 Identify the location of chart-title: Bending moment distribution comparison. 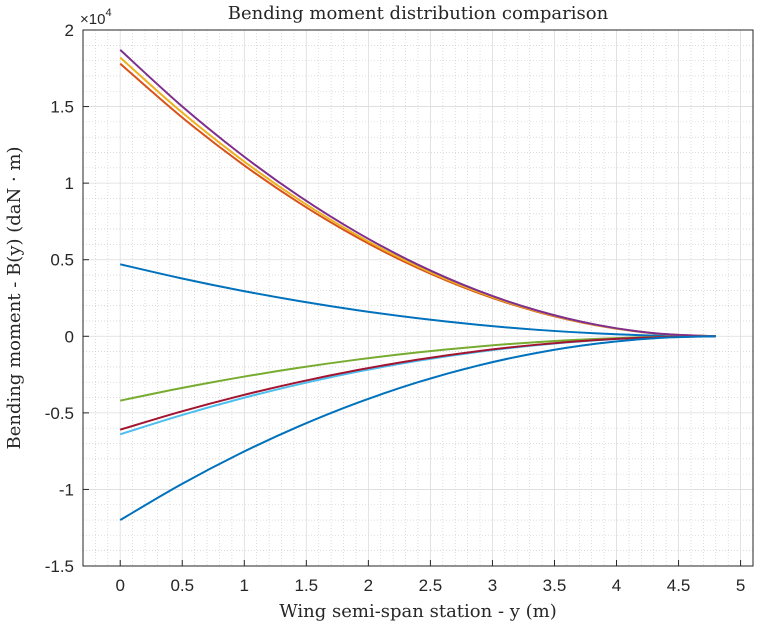
(418, 13).